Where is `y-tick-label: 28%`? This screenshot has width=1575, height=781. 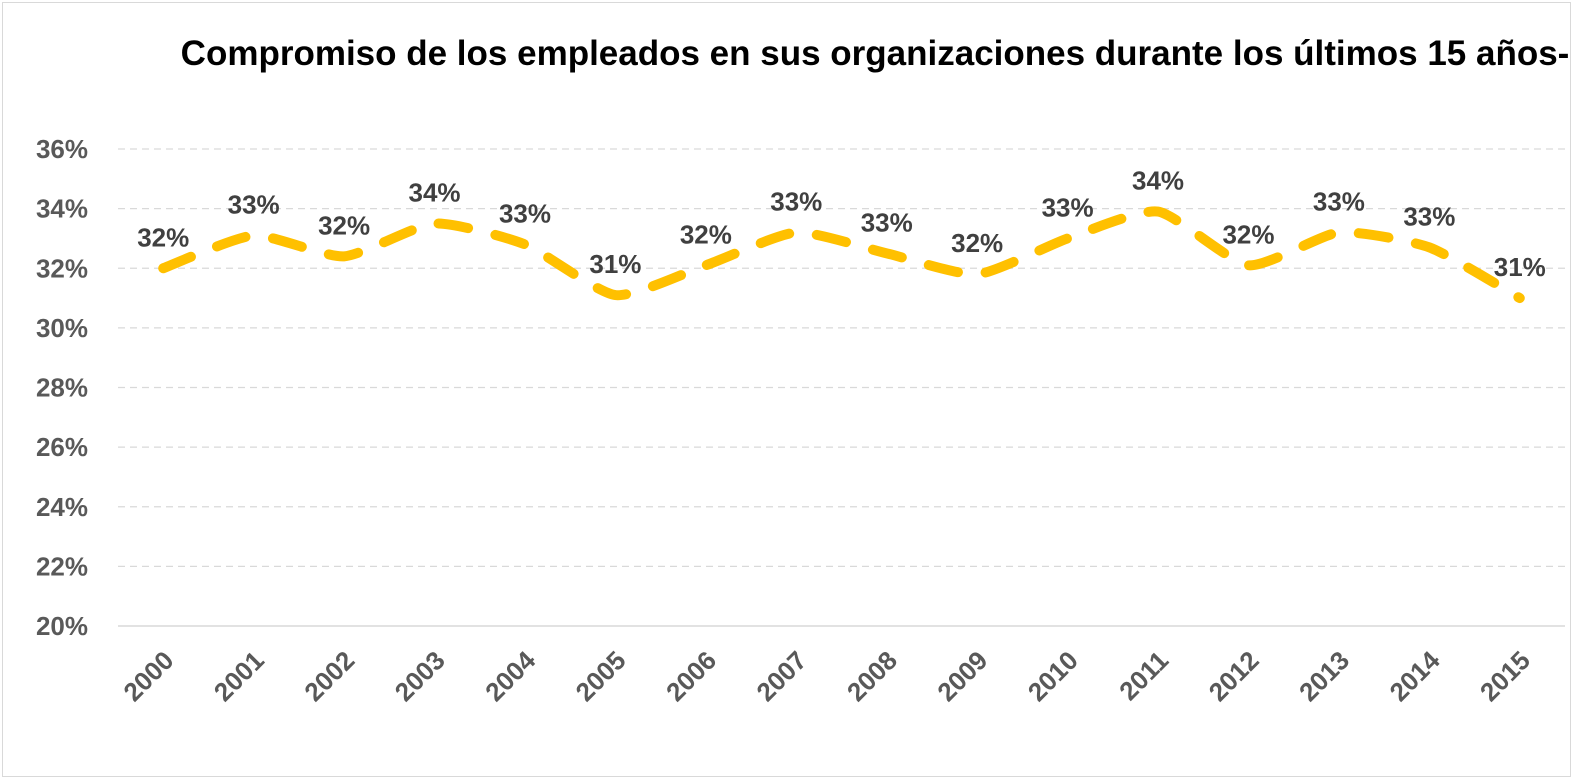
y-tick-label: 28% is located at coordinates (62, 388).